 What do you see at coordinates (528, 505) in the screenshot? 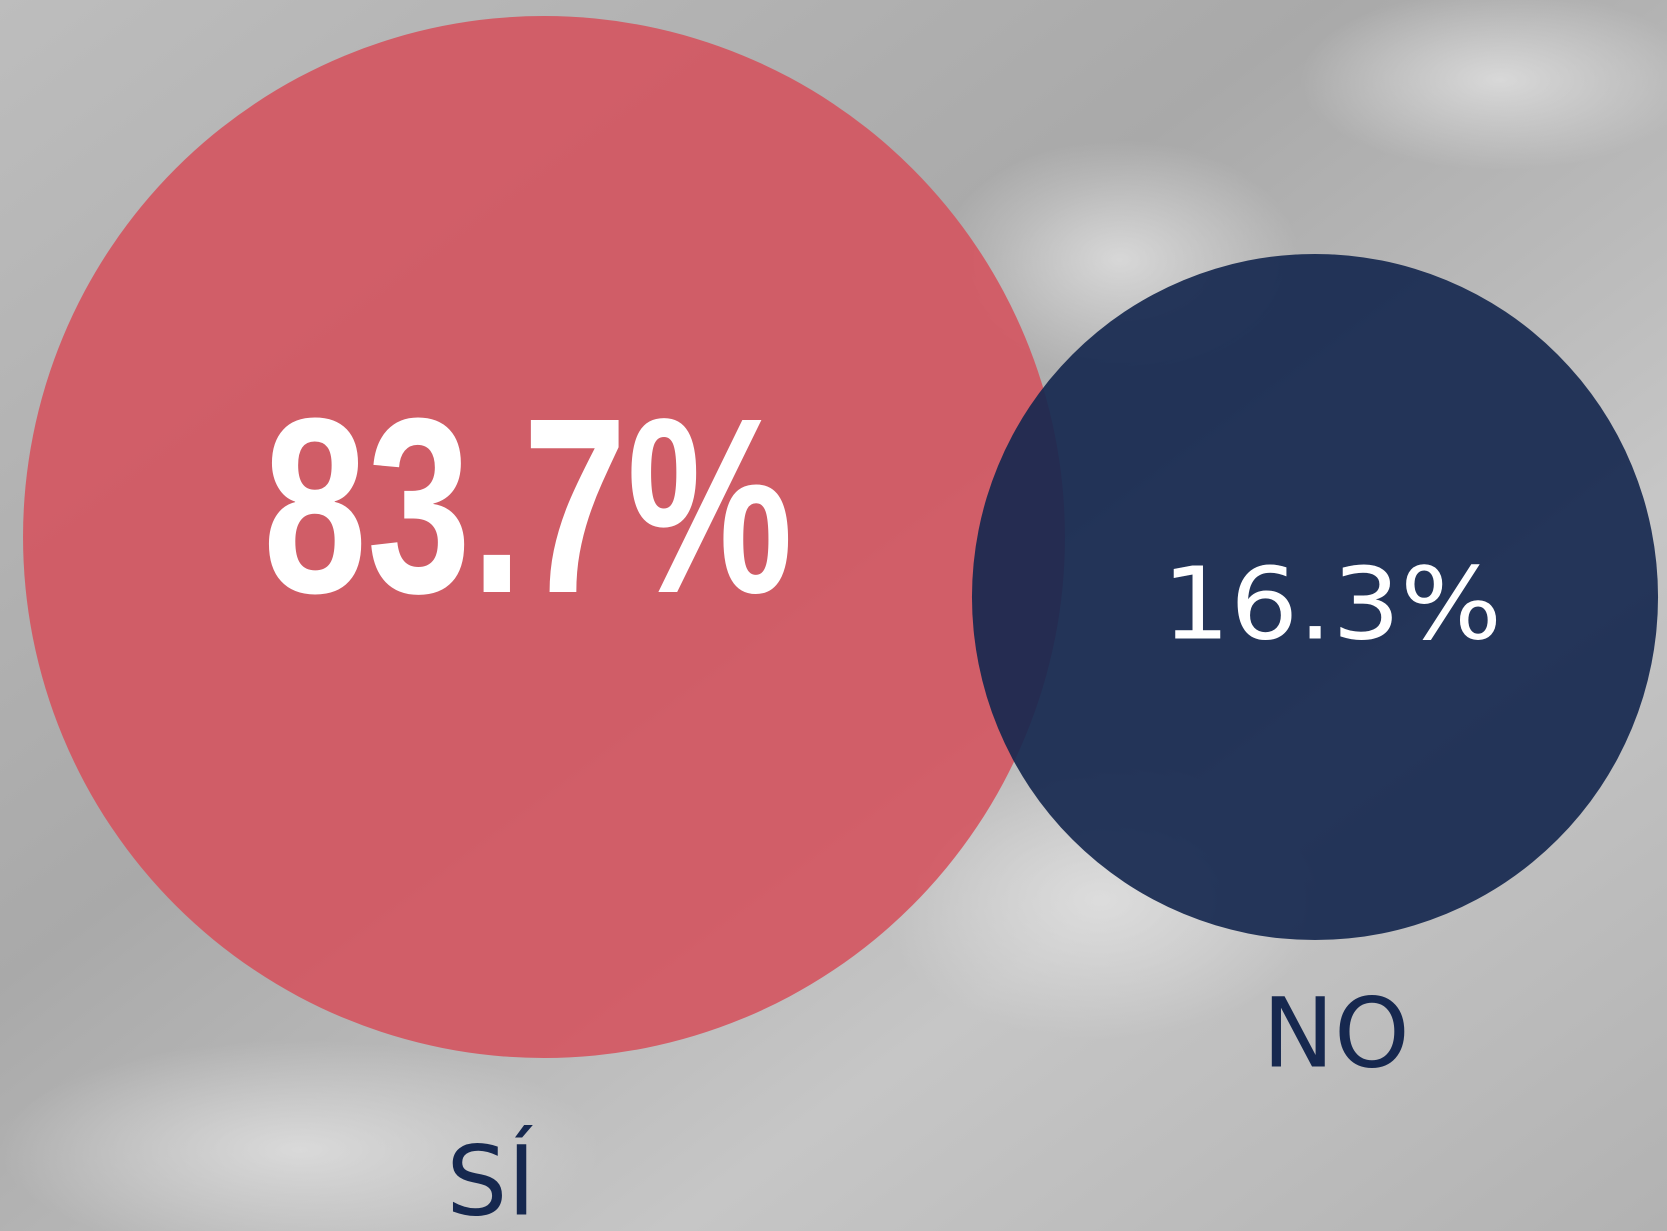
I see `value-label: 83.7%` at bounding box center [528, 505].